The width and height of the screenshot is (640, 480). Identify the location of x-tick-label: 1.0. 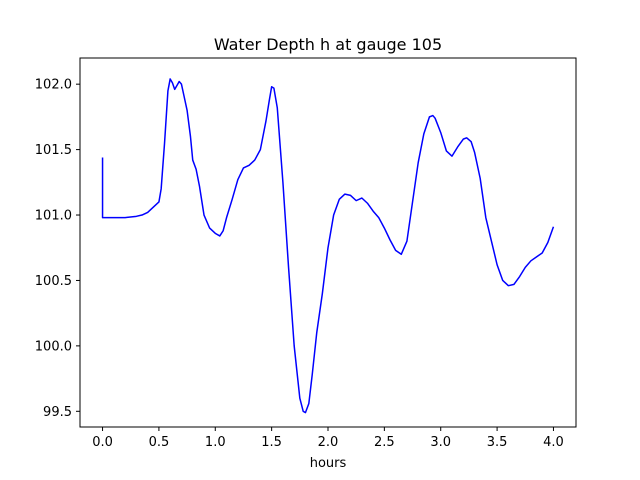
(215, 442).